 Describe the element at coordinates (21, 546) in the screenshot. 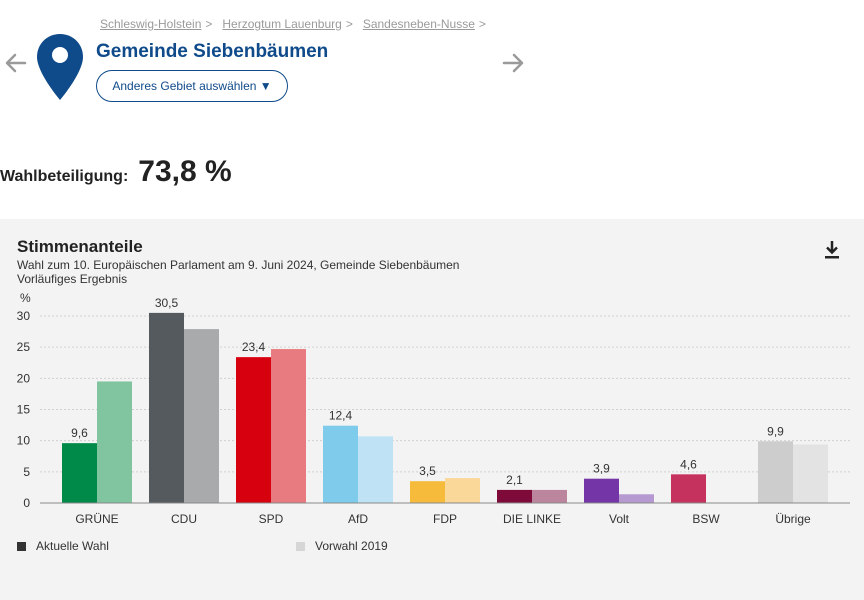

I see `legend-swatch-current` at that location.